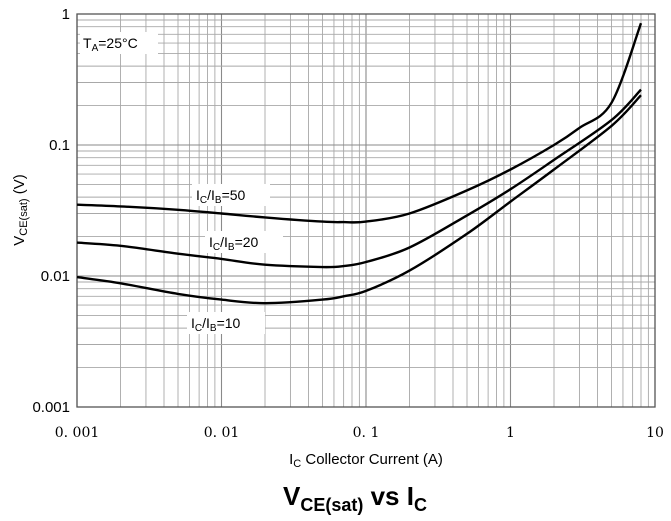  I want to click on curve-label-20: IC/IB=20, so click(244, 242).